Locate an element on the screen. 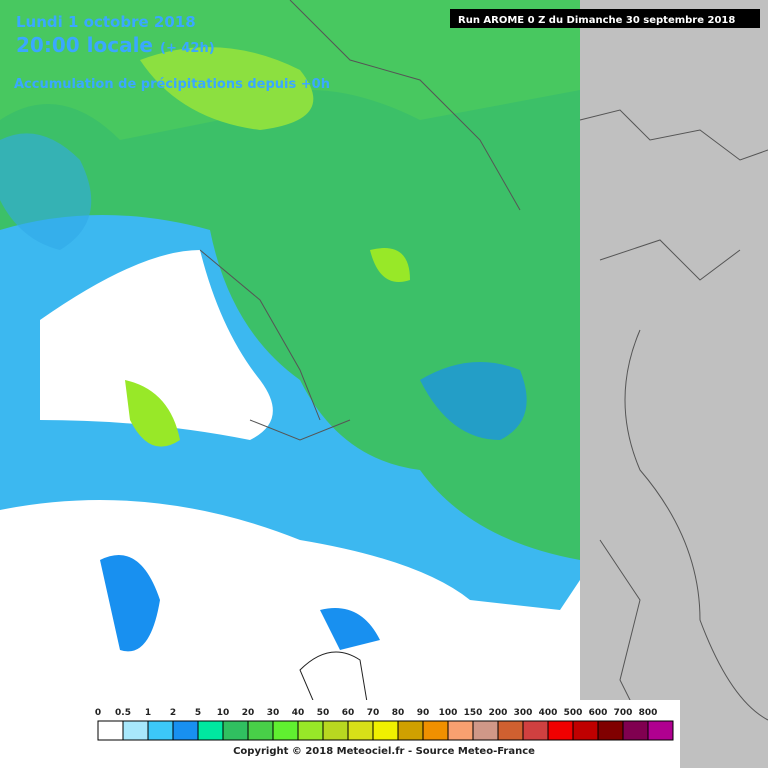 The image size is (768, 772). legend-label: 20 is located at coordinates (248, 713).